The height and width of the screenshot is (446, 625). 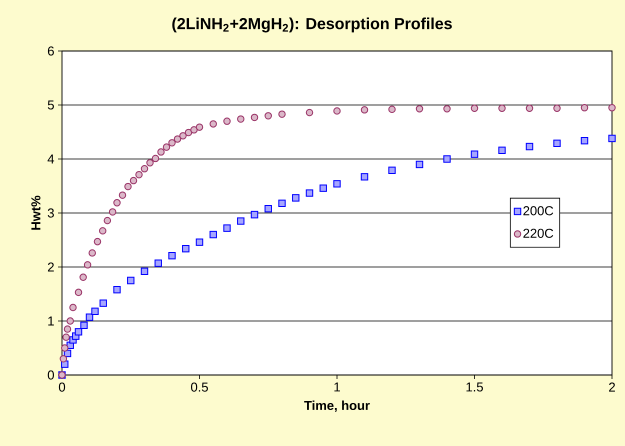 What do you see at coordinates (51, 375) in the screenshot?
I see `y-tick-label: 0` at bounding box center [51, 375].